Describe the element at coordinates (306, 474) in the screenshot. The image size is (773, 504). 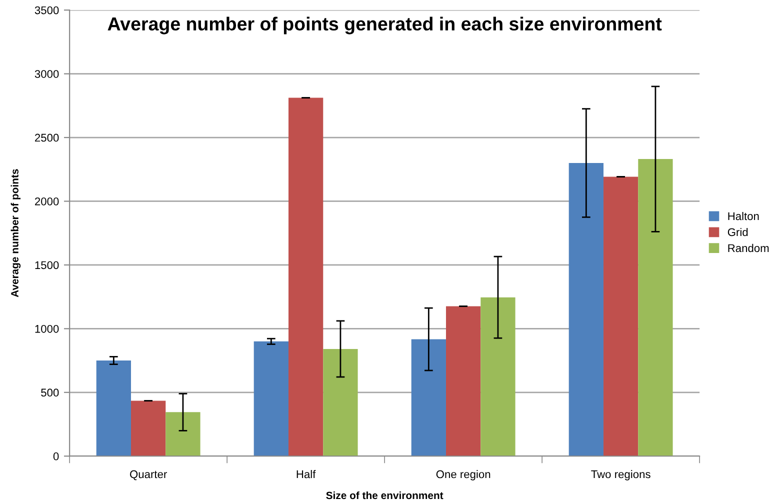
I see `x-tick-label: Half` at that location.